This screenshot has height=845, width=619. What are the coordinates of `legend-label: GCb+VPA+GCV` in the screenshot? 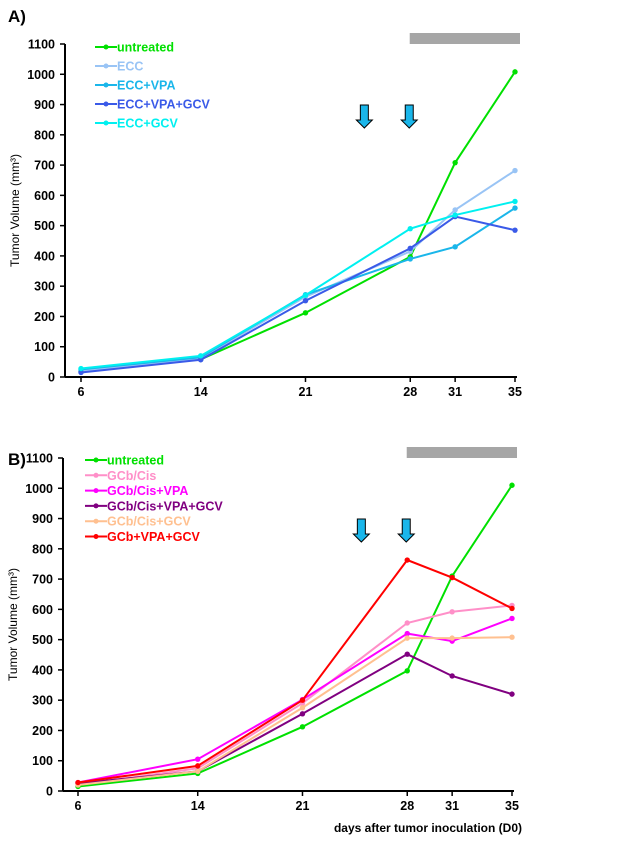 It's located at (154, 537).